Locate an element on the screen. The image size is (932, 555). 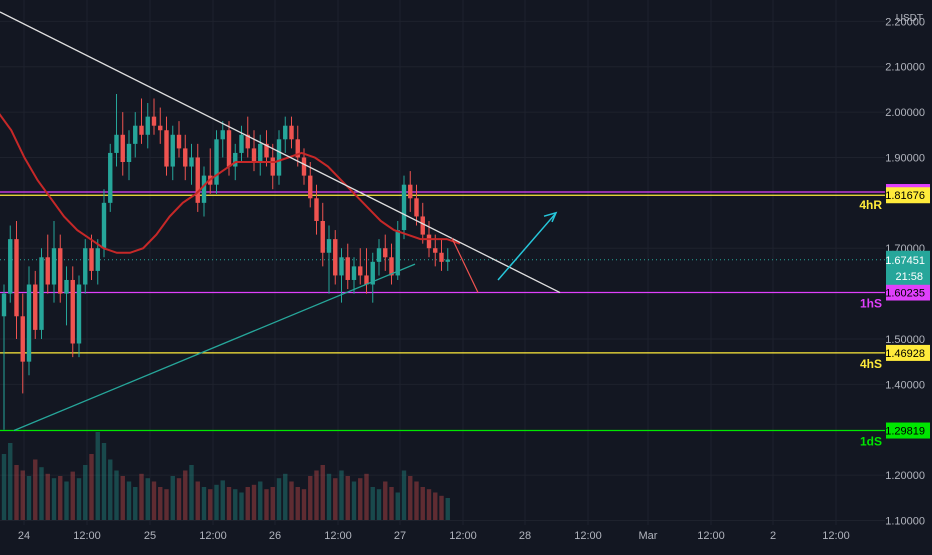
bounce-arrow is located at coordinates (526, 247).